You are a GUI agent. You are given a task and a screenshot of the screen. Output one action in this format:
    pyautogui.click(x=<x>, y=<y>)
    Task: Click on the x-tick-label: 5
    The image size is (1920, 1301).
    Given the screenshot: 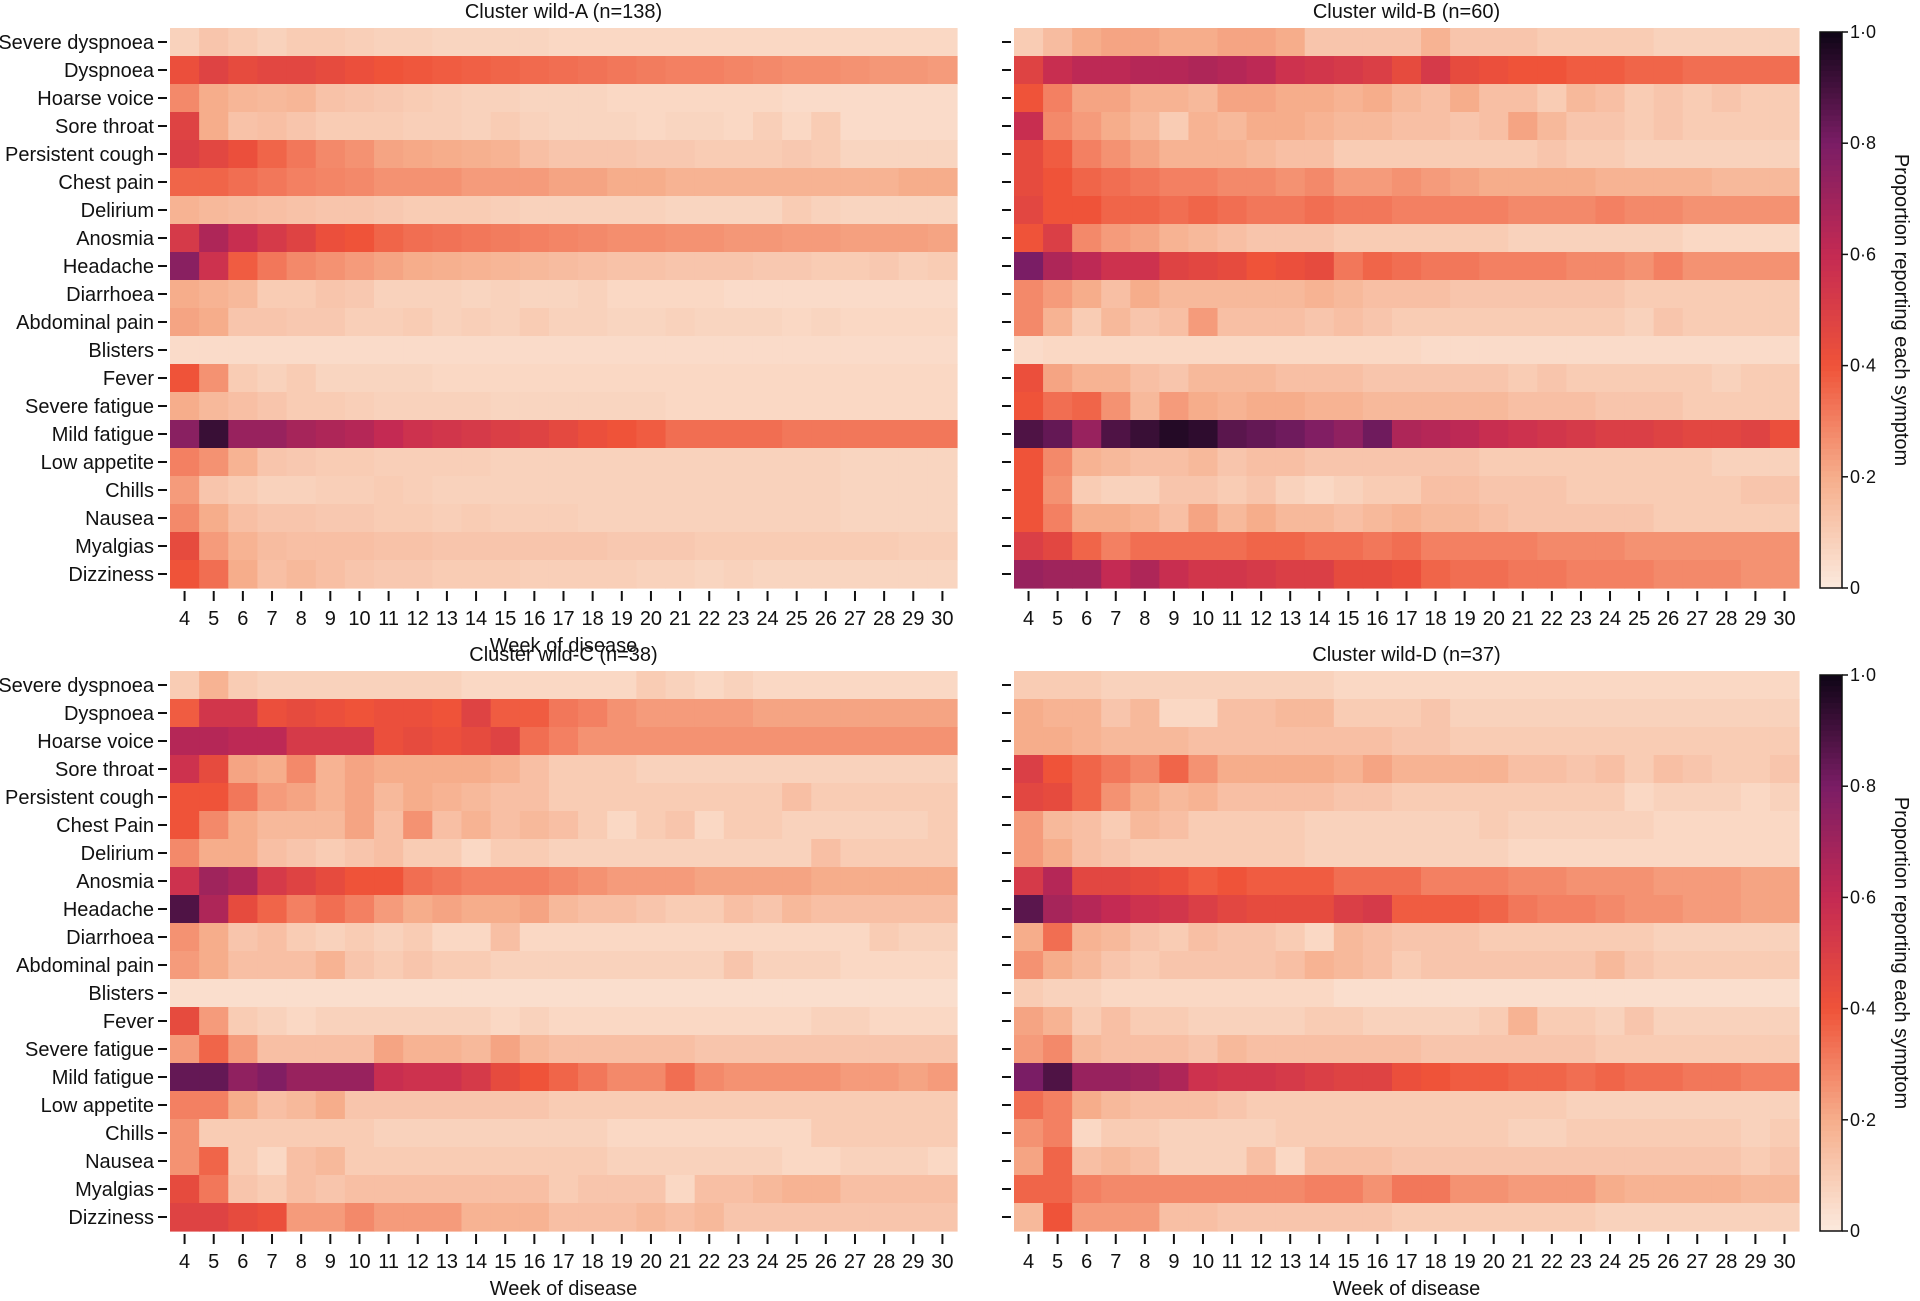 What is the action you would take?
    pyautogui.click(x=1057, y=619)
    